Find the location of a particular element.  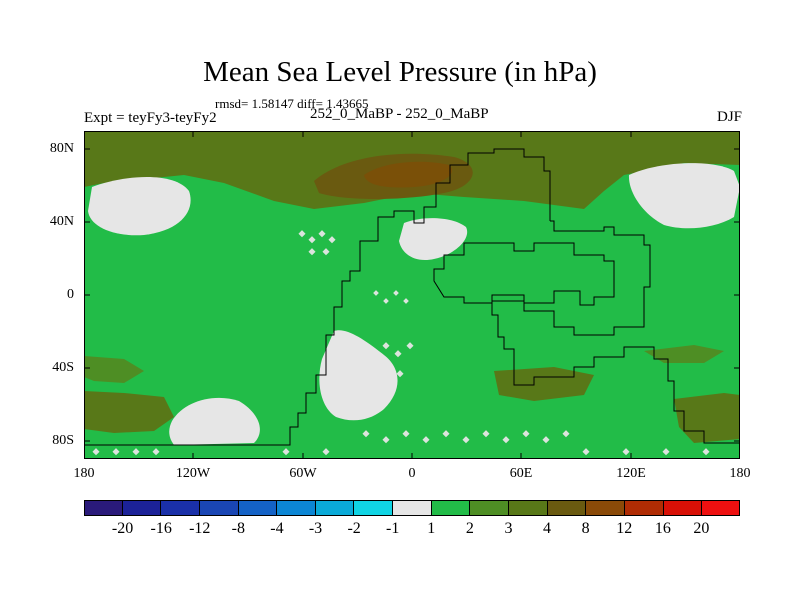

light-region-northwest is located at coordinates (139, 206).